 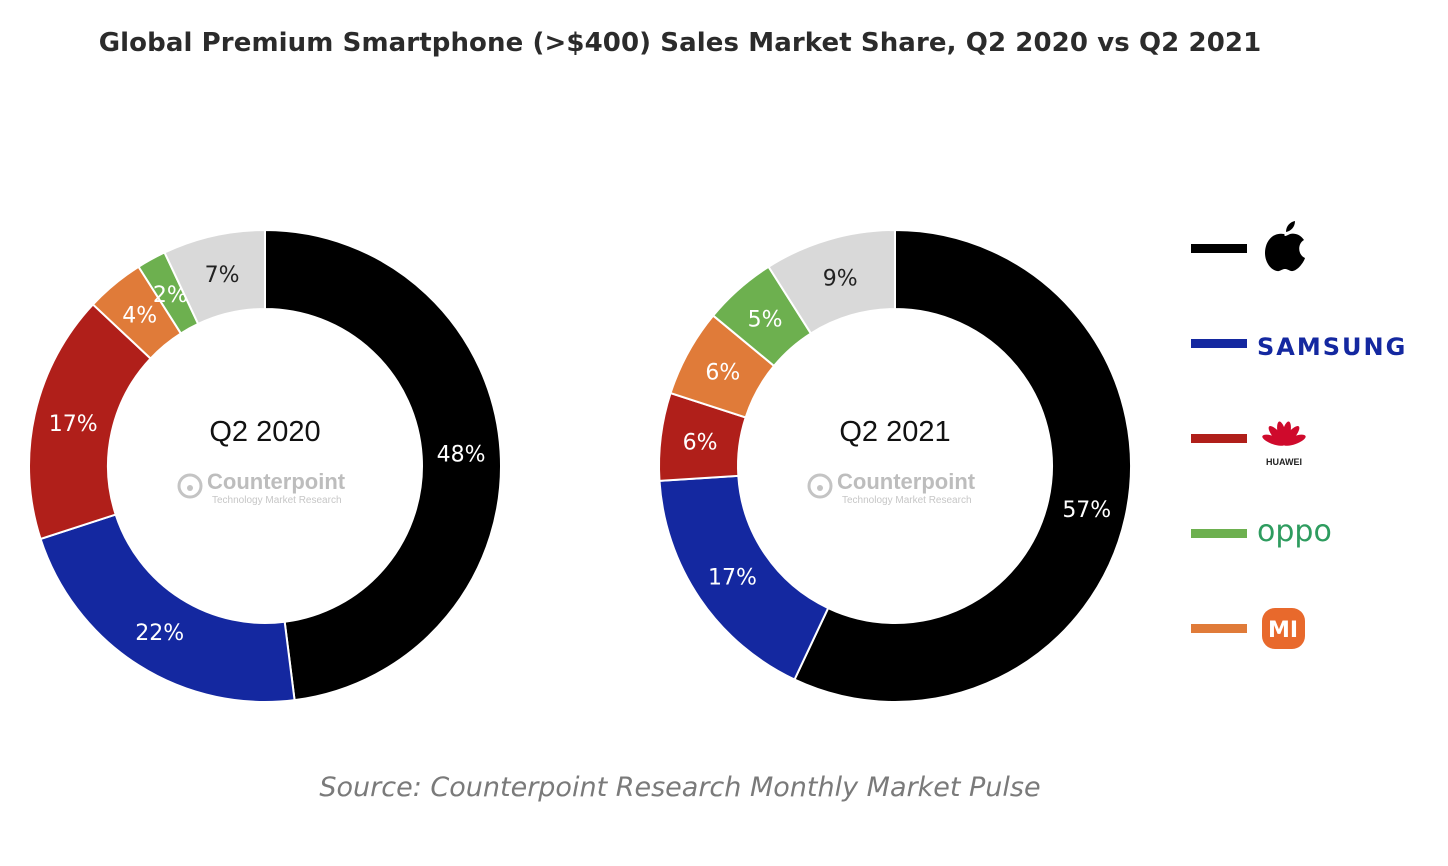 I want to click on legend-swatch-oppo, so click(x=1219, y=533).